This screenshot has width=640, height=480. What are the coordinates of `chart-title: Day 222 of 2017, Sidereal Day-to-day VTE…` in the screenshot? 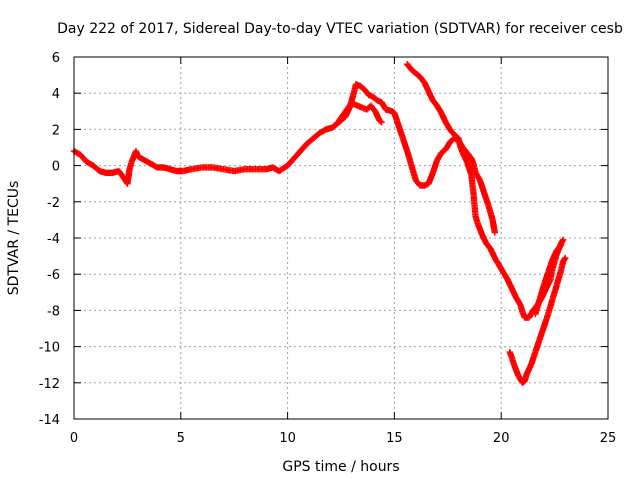 It's located at (340, 29).